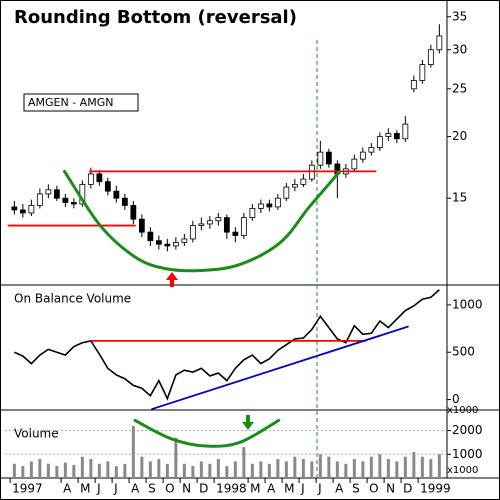 This screenshot has height=500, width=500. Describe the element at coordinates (356, 489) in the screenshot. I see `x-tick-label: S` at that location.